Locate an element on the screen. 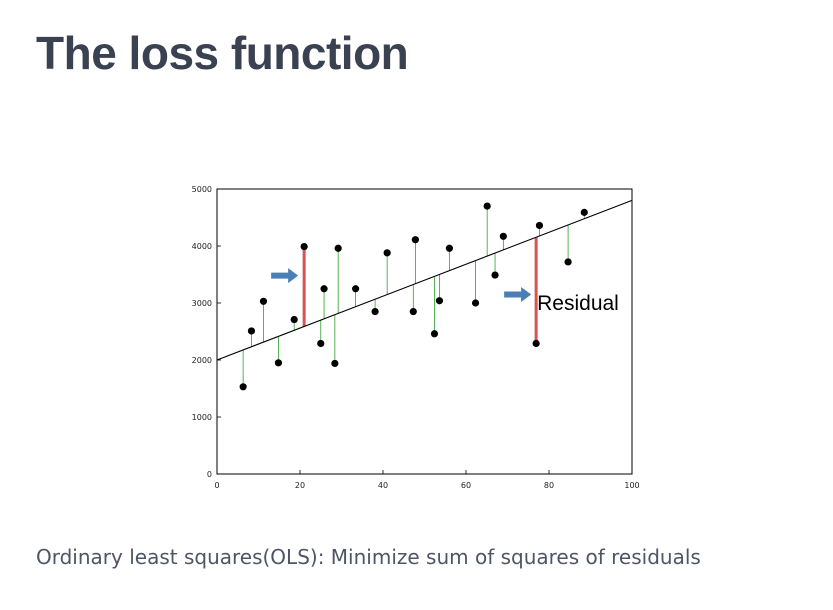 Image resolution: width=833 pixels, height=610 pixels. x-tick-label: 40 is located at coordinates (383, 485).